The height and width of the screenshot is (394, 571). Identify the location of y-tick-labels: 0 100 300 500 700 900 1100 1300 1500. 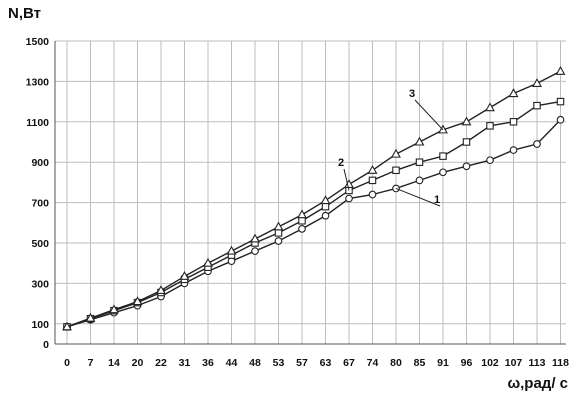
(38, 193).